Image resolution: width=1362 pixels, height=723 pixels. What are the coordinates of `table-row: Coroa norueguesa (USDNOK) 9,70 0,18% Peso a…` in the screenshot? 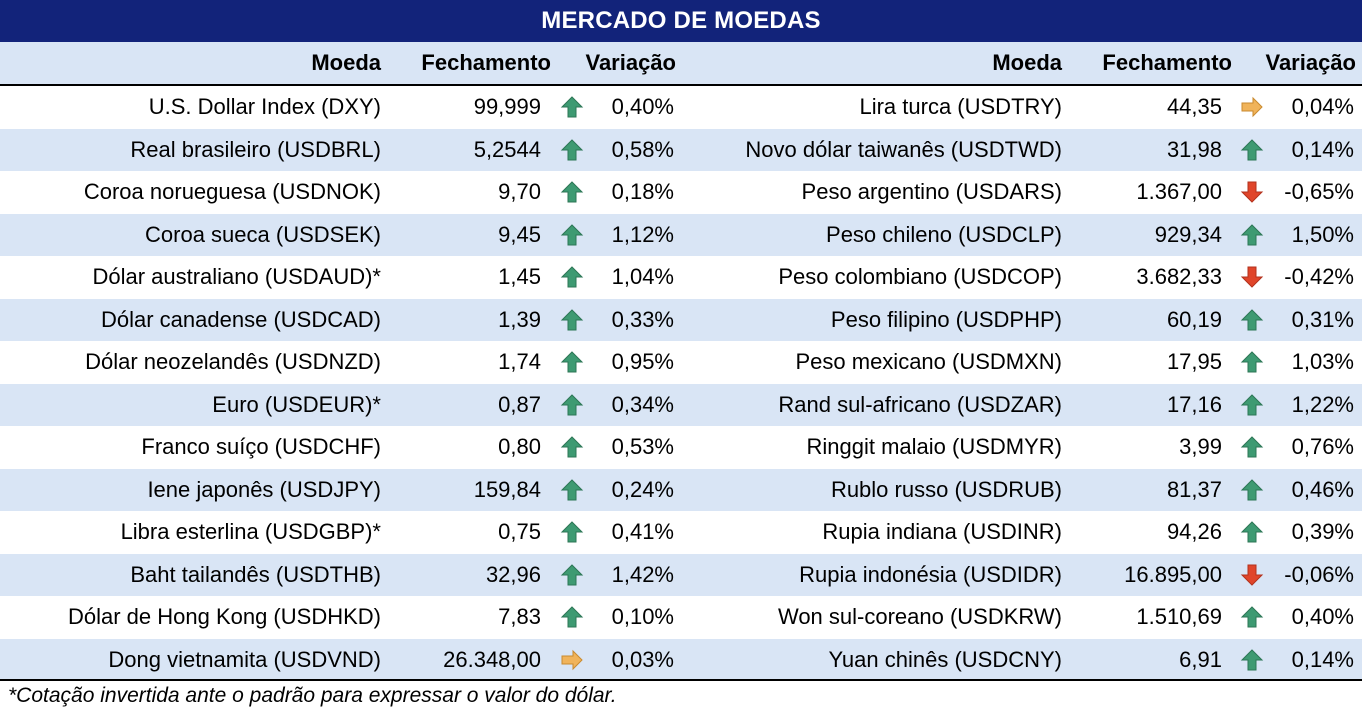 It's located at (681, 192).